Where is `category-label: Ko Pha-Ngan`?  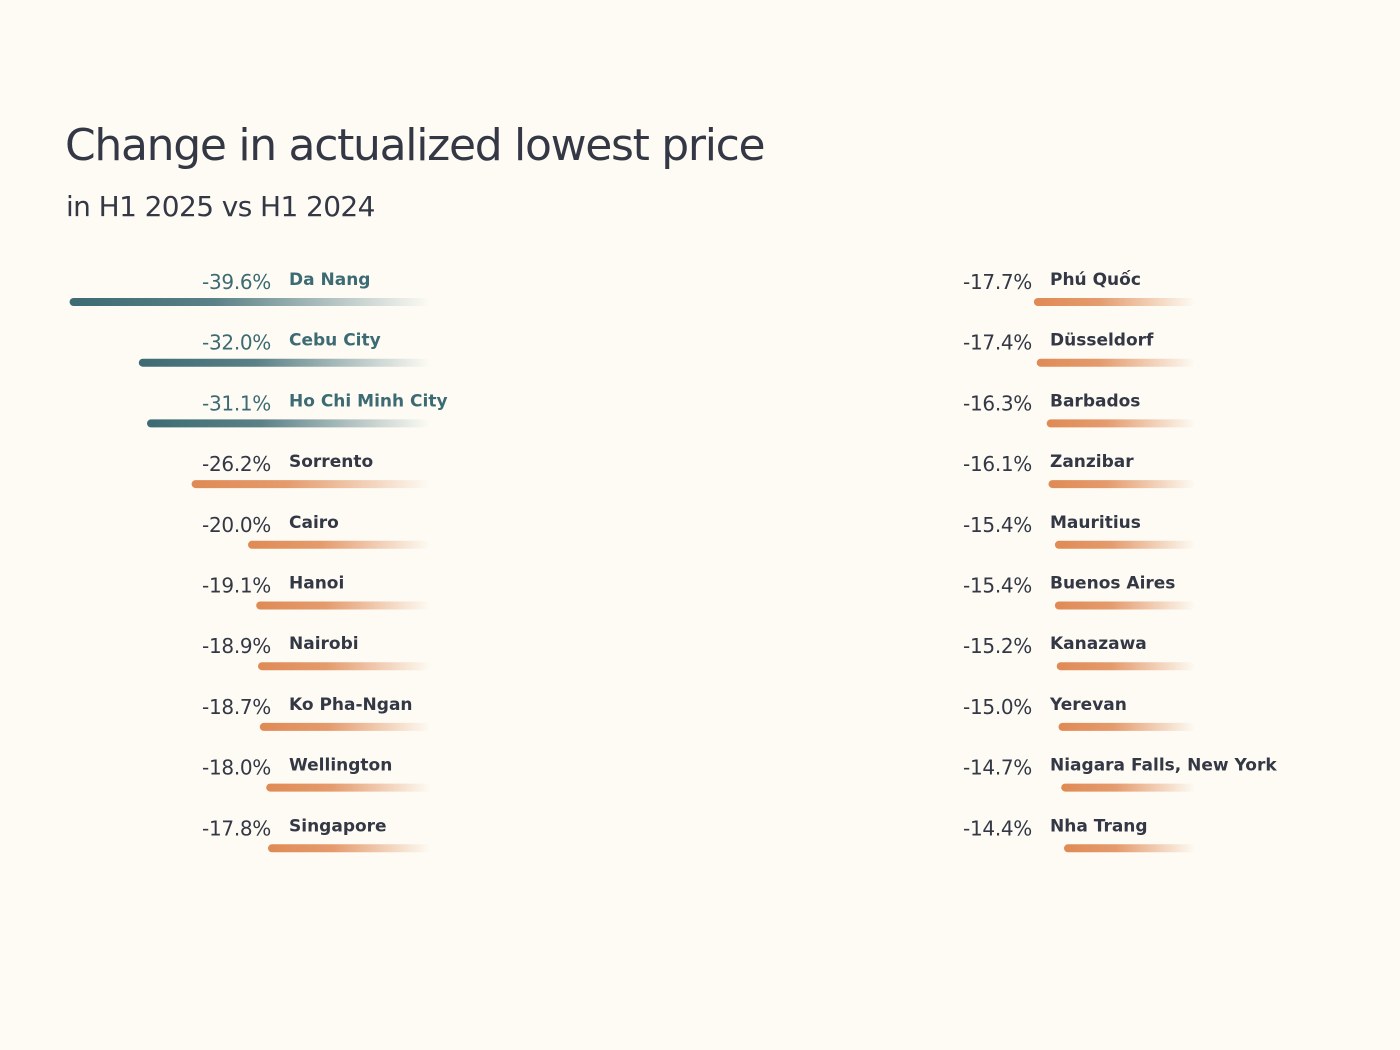
category-label: Ko Pha-Ngan is located at coordinates (351, 705).